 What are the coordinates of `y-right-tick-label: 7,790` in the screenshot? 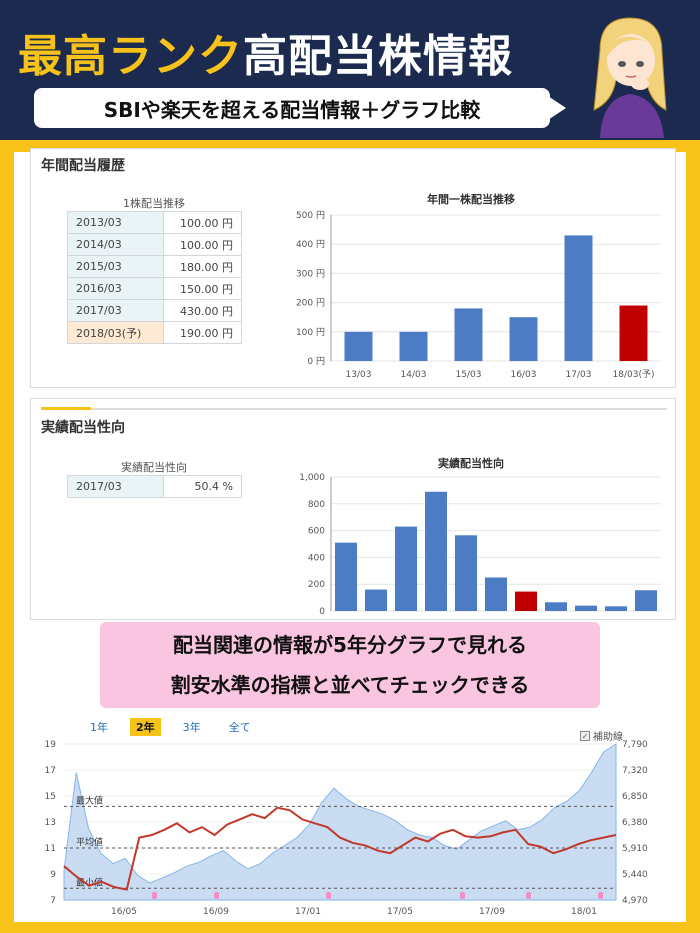 It's located at (635, 745).